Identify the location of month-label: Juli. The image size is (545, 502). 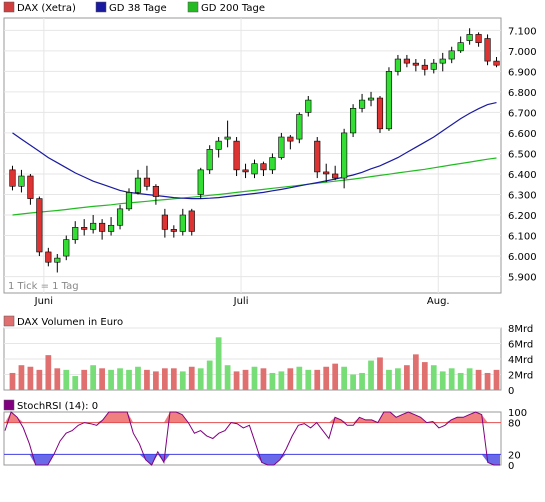
(241, 301).